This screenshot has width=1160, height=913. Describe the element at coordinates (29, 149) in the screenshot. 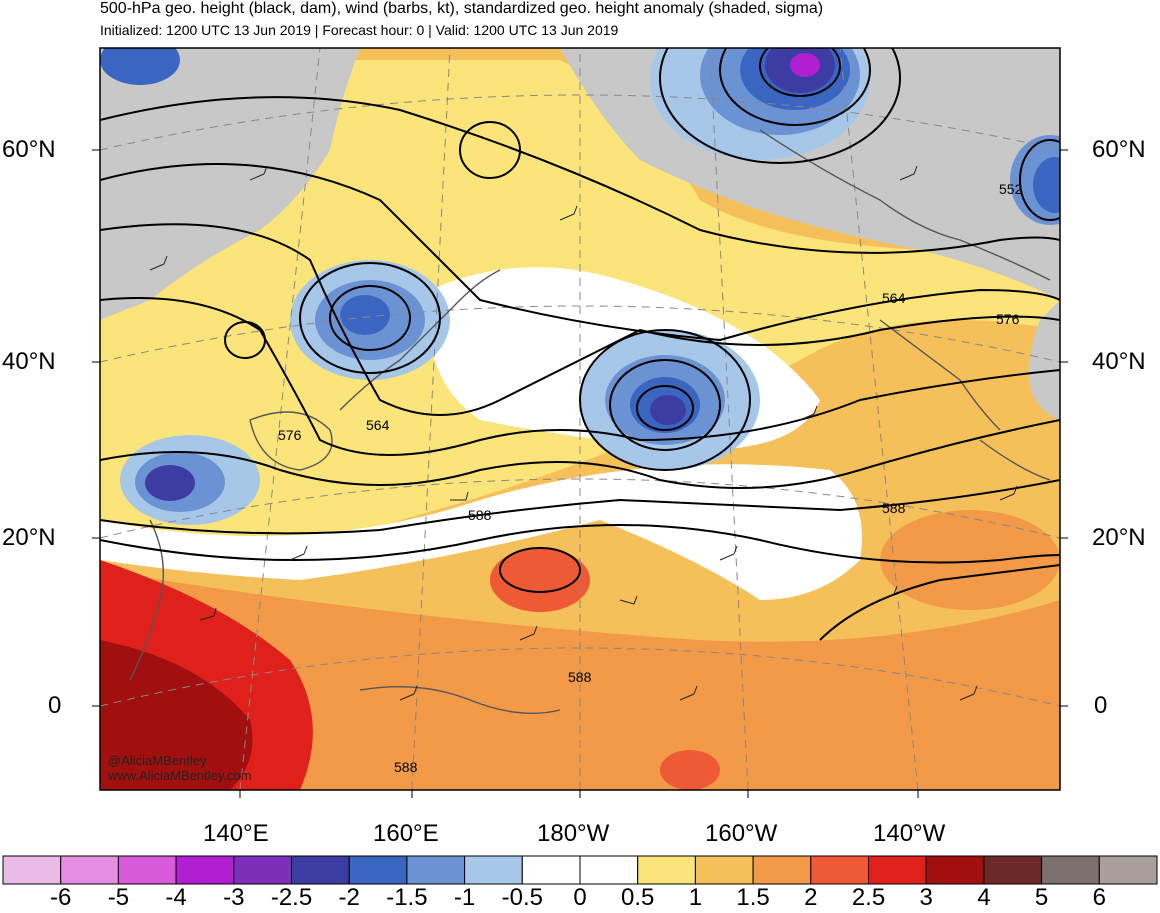

I see `lat-label-left: 60°N` at that location.